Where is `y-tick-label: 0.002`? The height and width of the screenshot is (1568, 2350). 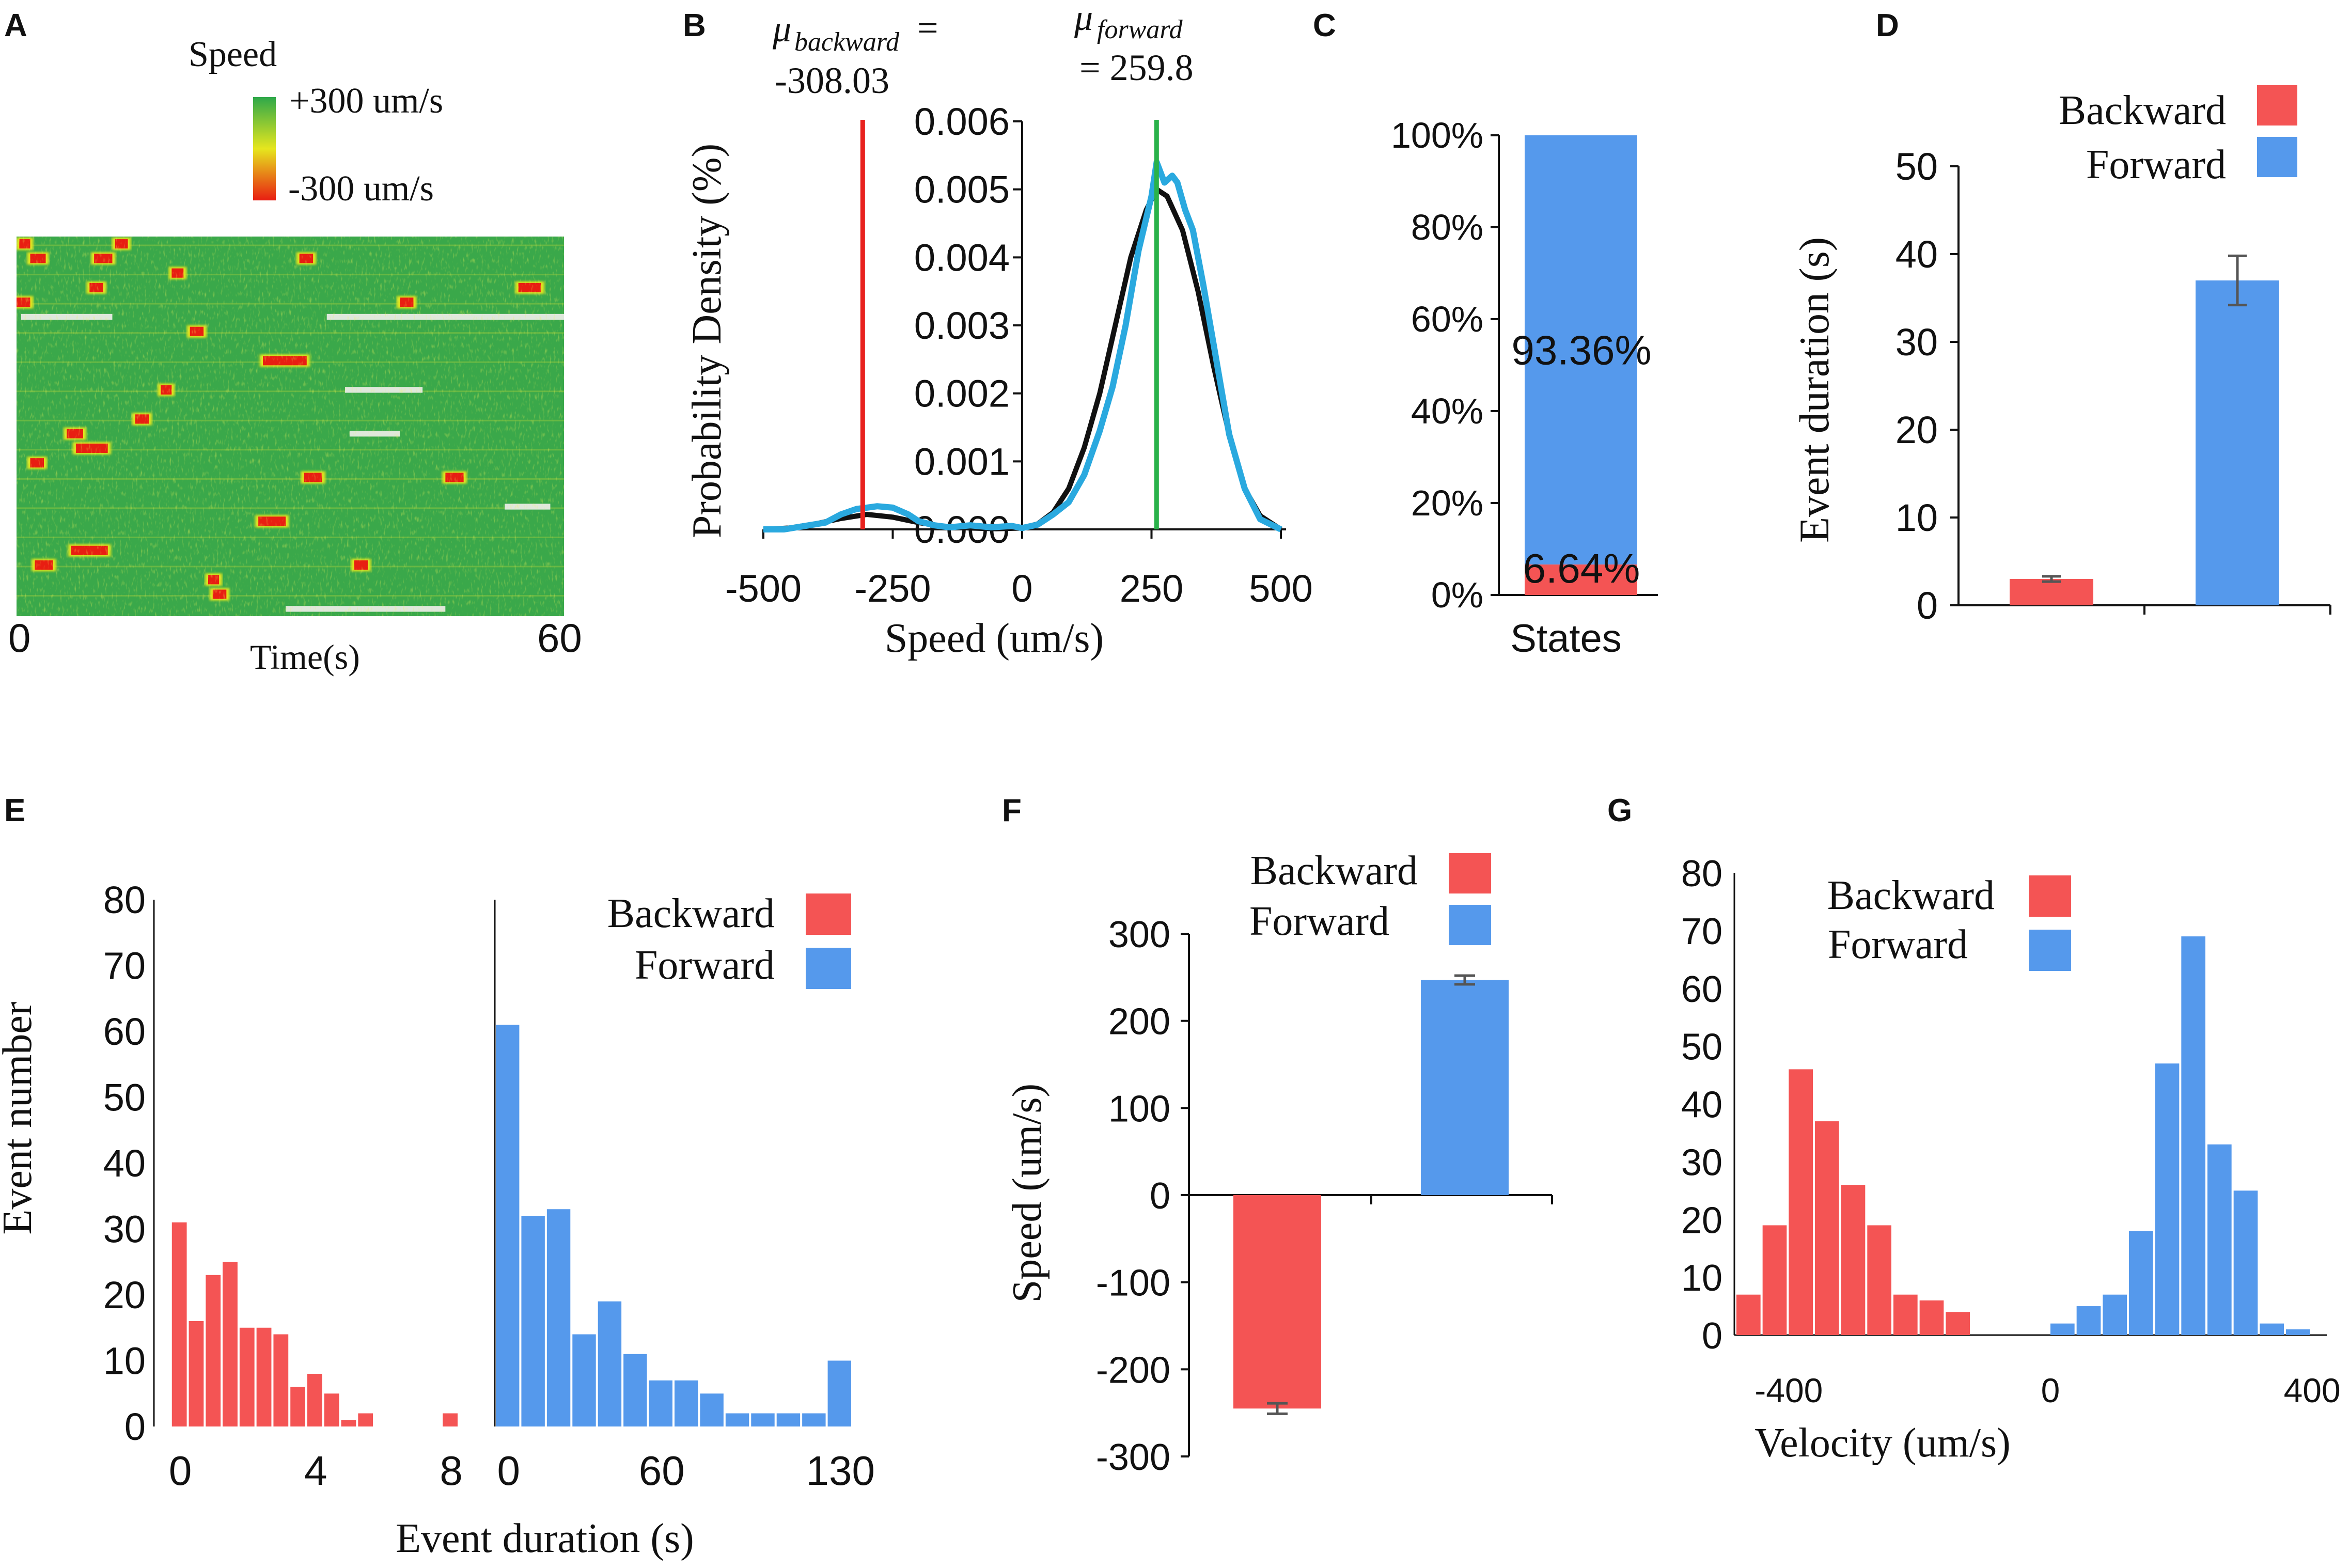 y-tick-label: 0.002 is located at coordinates (962, 394).